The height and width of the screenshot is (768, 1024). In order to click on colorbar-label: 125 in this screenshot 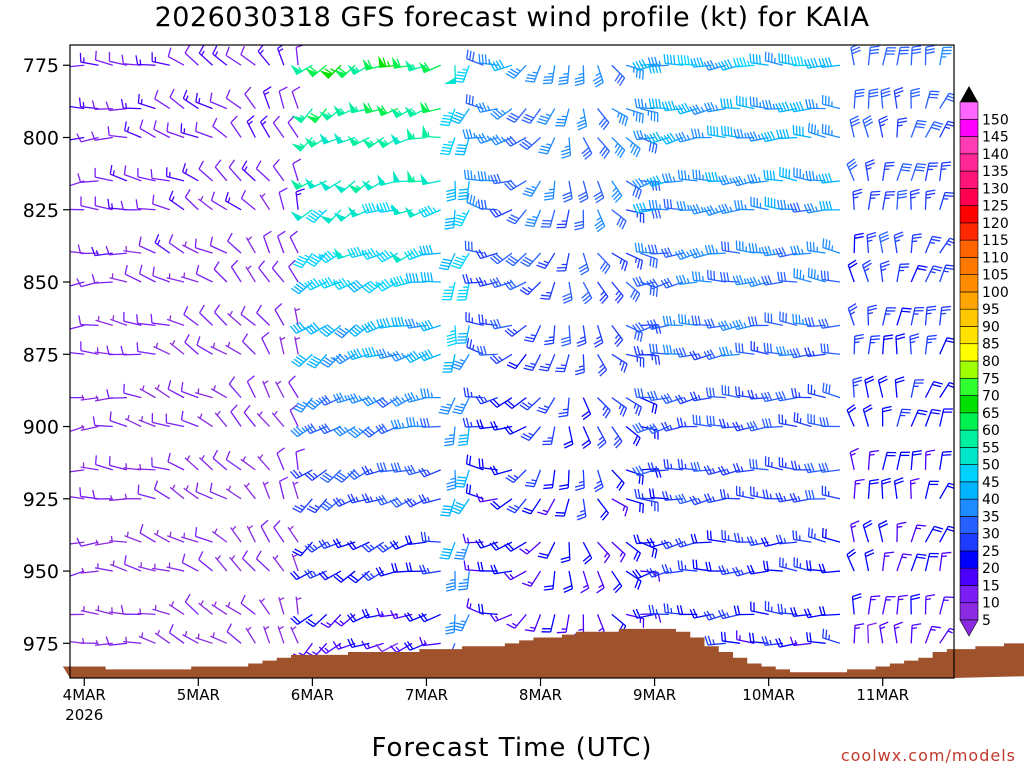, I will do `click(995, 207)`.